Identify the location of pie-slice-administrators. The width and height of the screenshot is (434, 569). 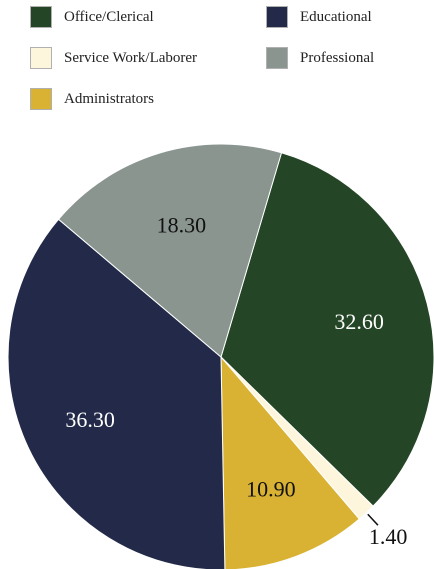
(290, 462).